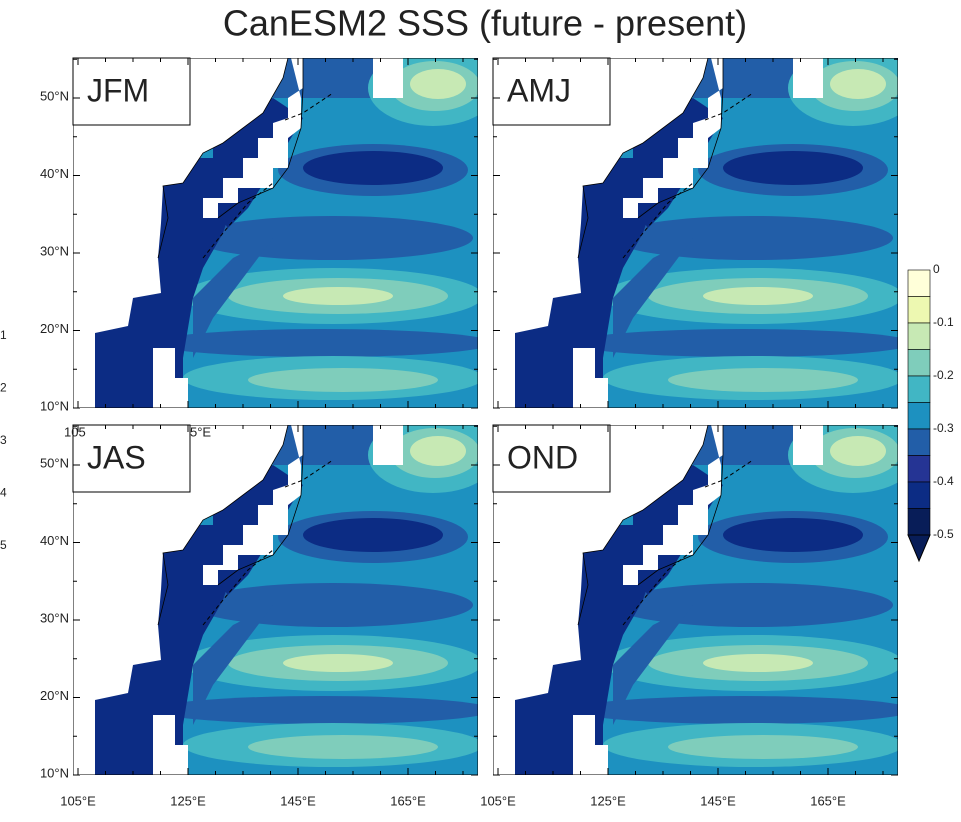 The height and width of the screenshot is (822, 961). Describe the element at coordinates (116, 457) in the screenshot. I see `panel-label: JAS` at that location.